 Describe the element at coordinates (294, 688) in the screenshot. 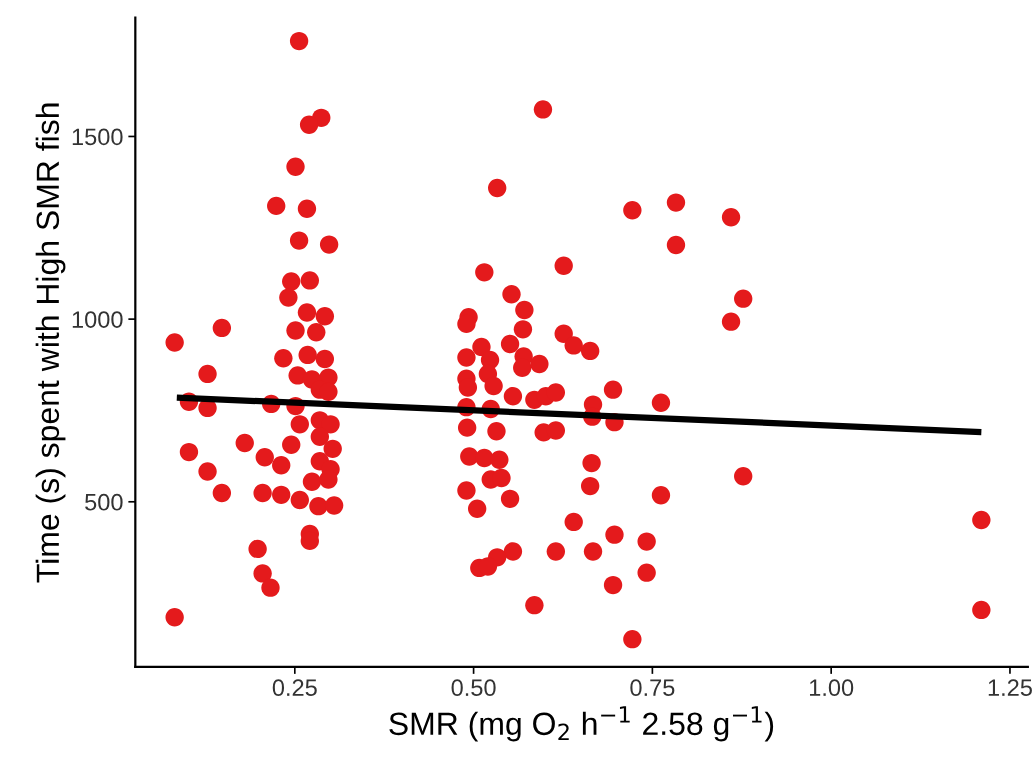

I see `x-tick-label: 0.25` at that location.